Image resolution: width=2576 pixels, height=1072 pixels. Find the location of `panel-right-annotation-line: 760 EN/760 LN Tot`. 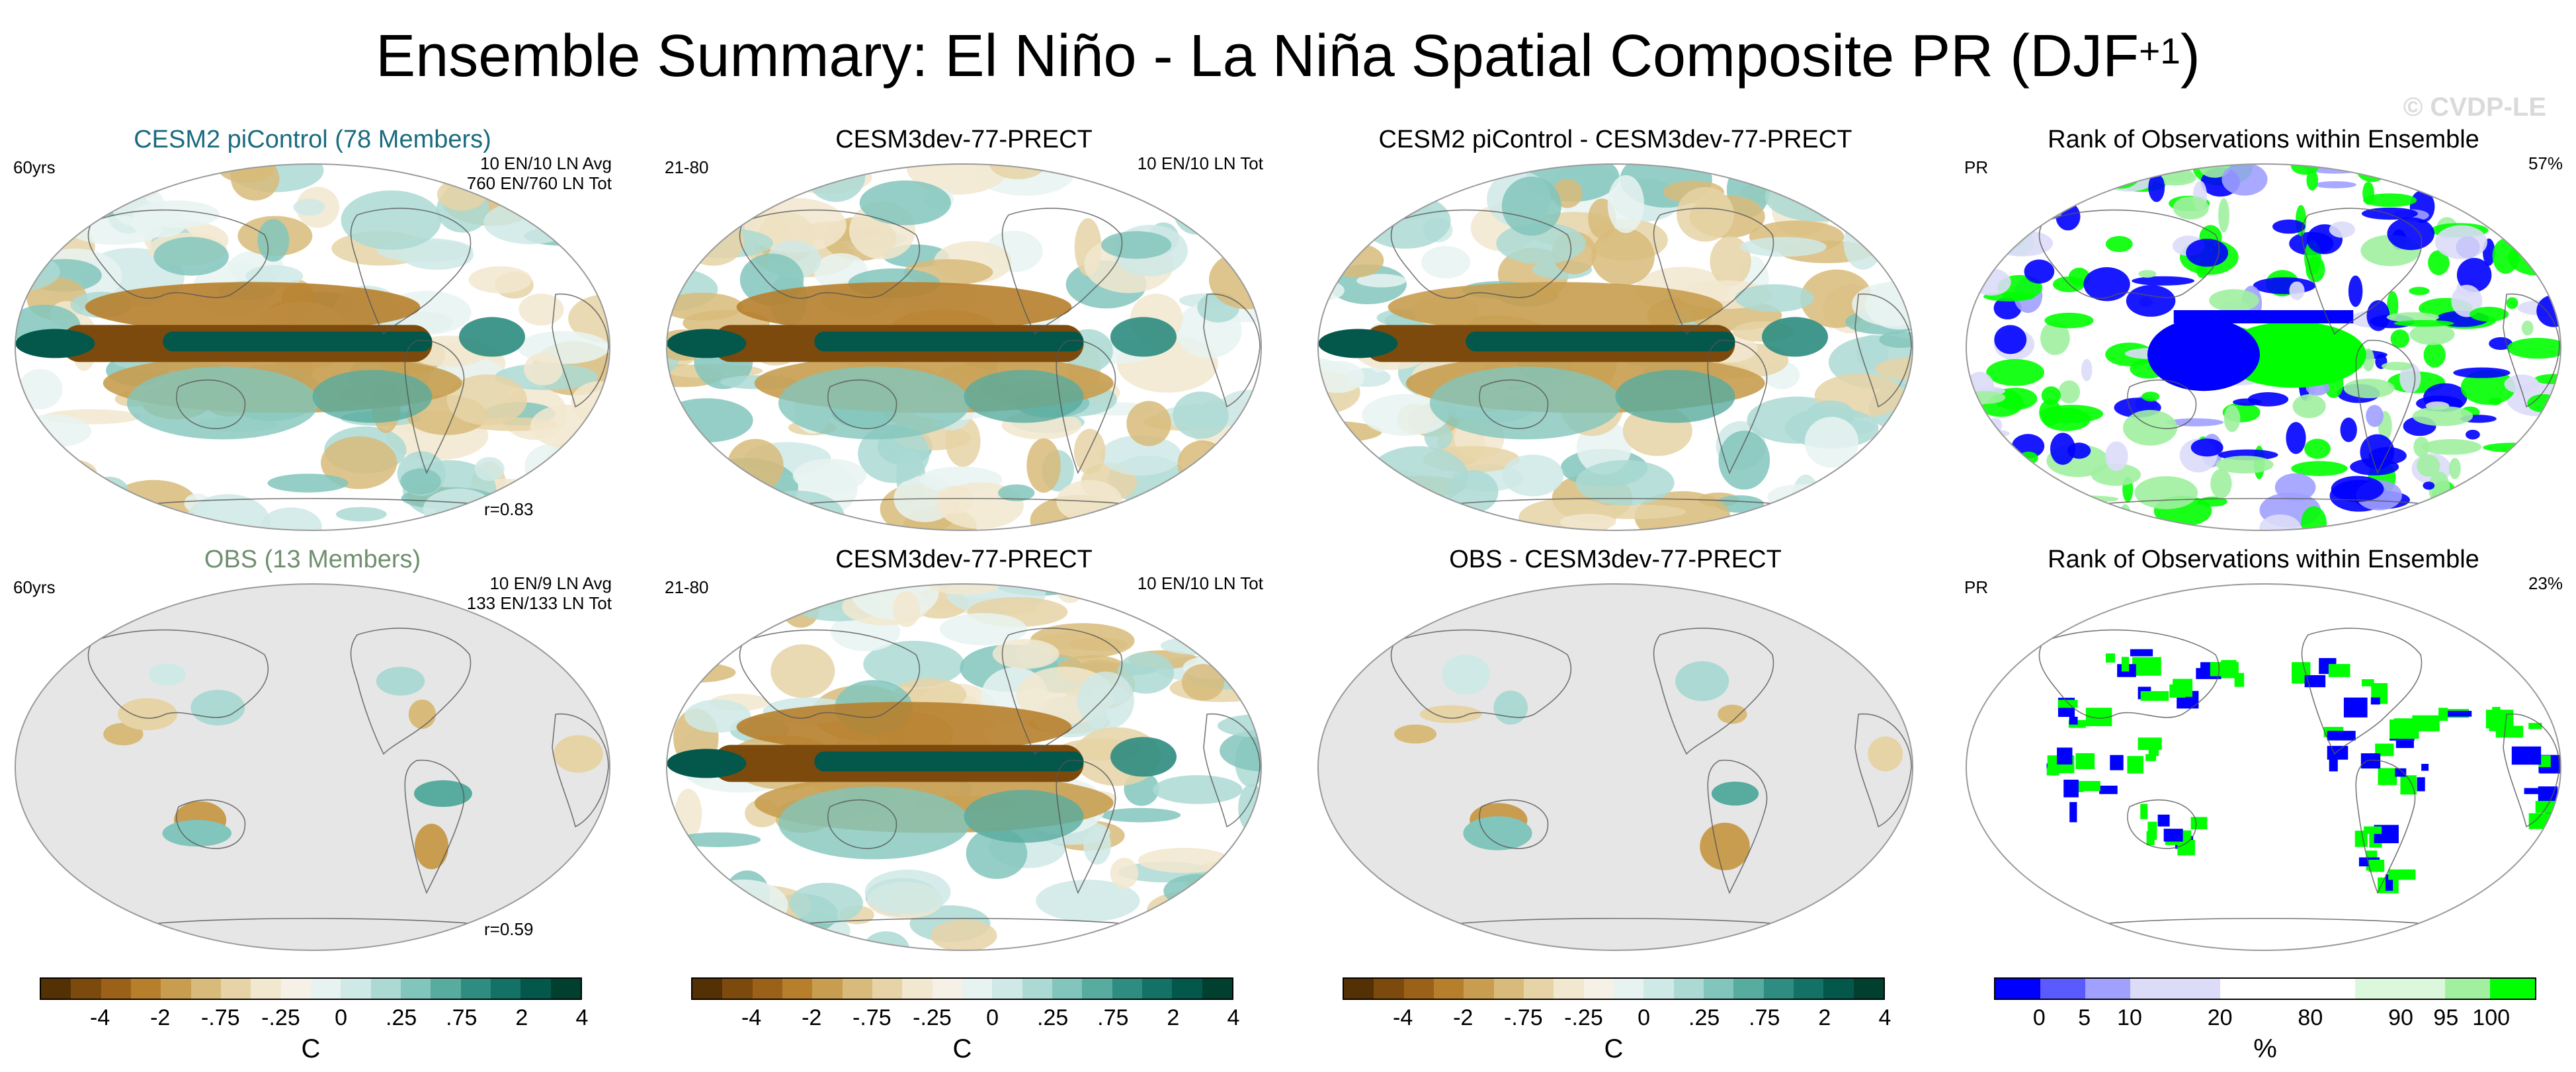

panel-right-annotation-line: 760 EN/760 LN Tot is located at coordinates (539, 183).